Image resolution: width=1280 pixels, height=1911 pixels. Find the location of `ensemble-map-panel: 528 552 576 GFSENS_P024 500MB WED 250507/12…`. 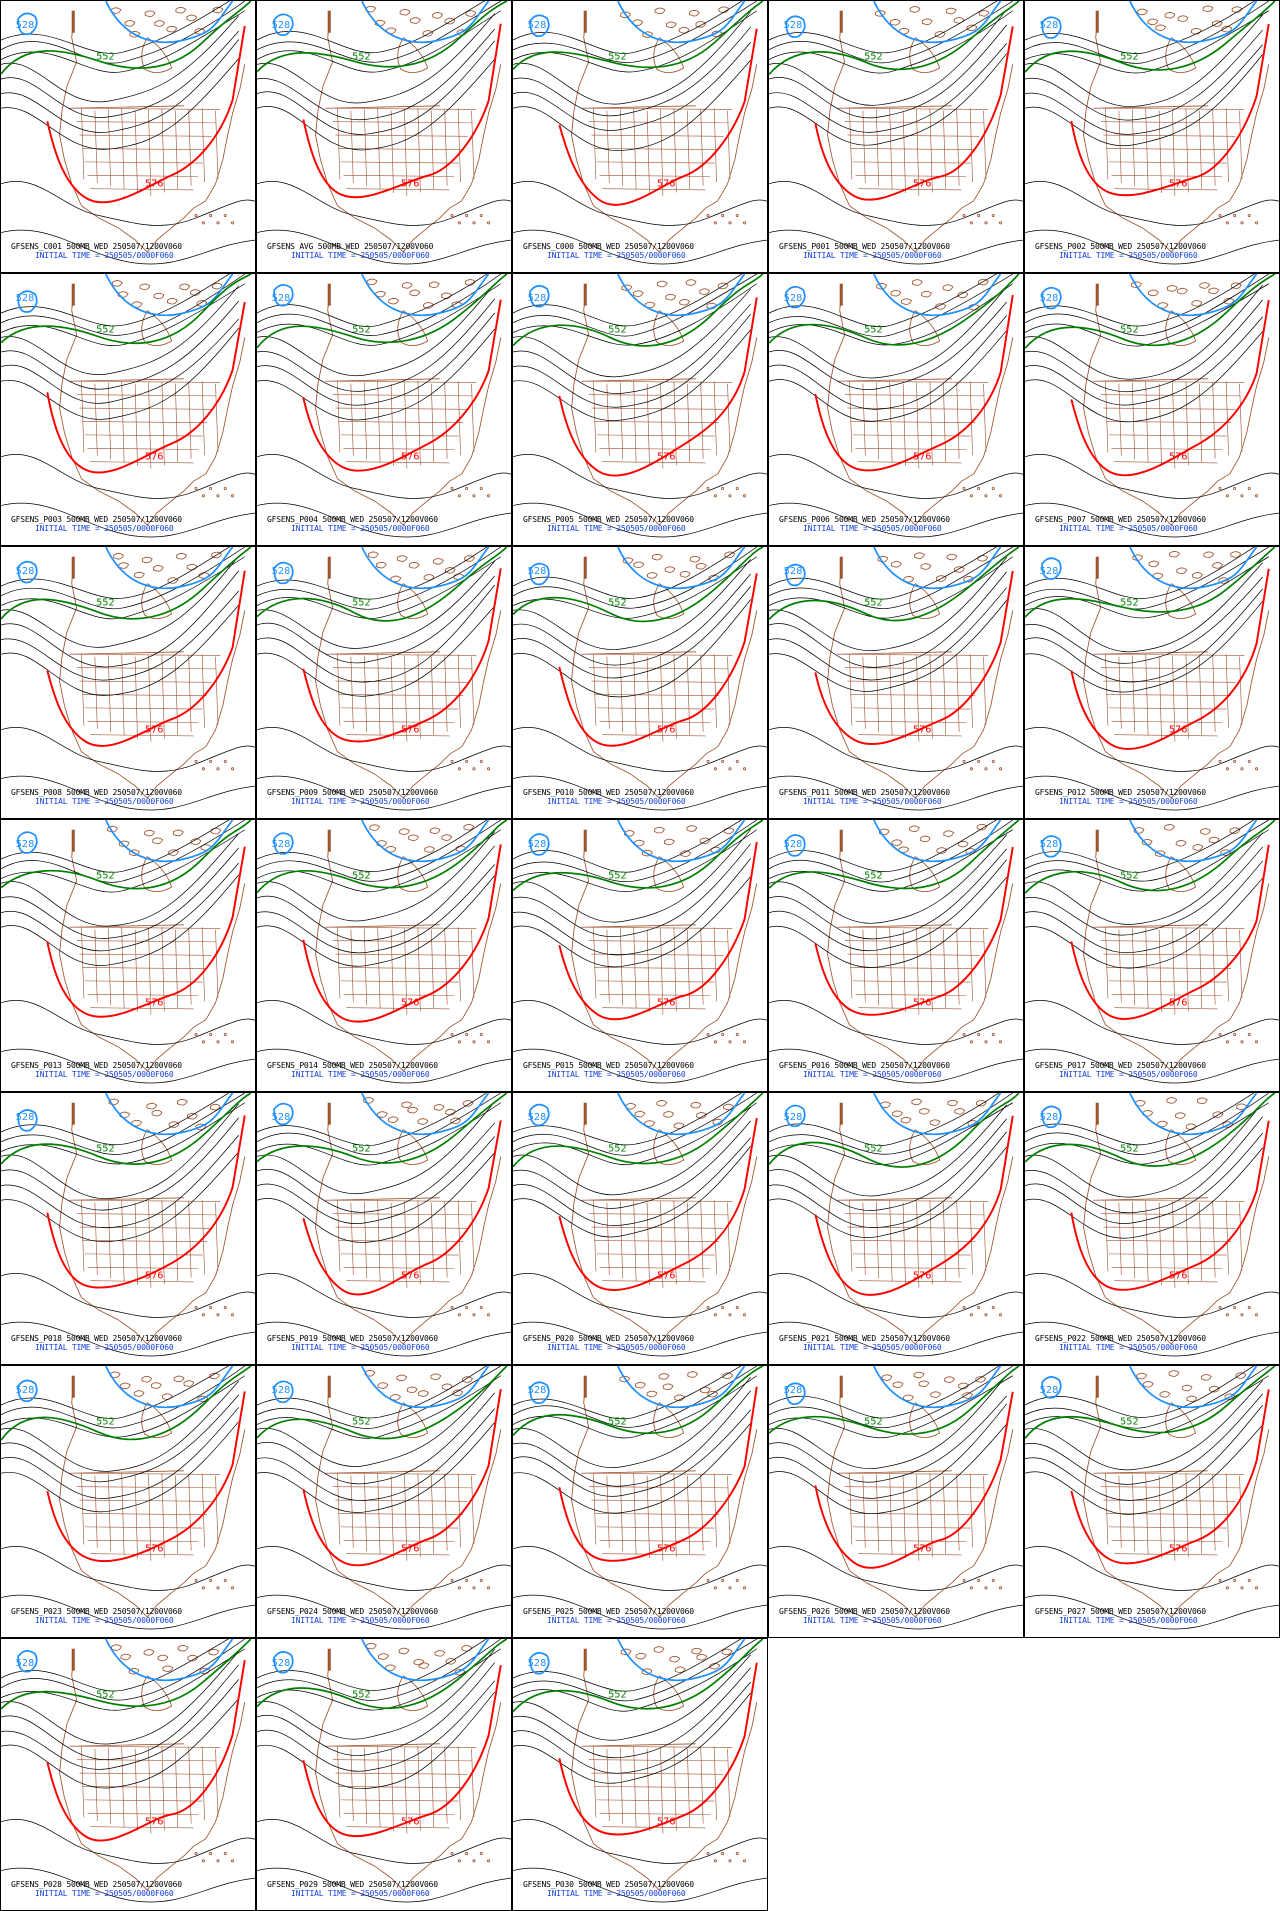

ensemble-map-panel: 528 552 576 GFSENS_P024 500MB WED 250507/12… is located at coordinates (384, 1501).